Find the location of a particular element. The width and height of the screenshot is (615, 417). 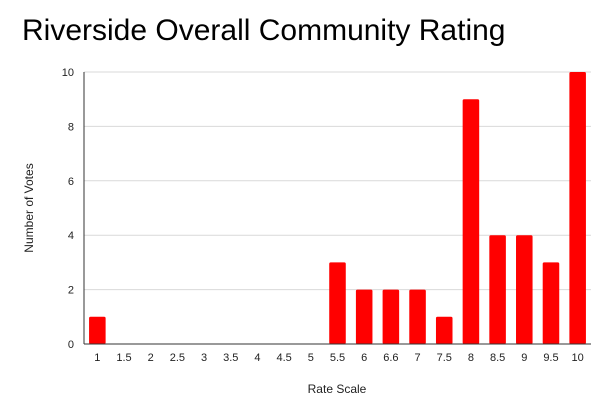

chart-title: Riverside Overall Community Rating is located at coordinates (264, 30).